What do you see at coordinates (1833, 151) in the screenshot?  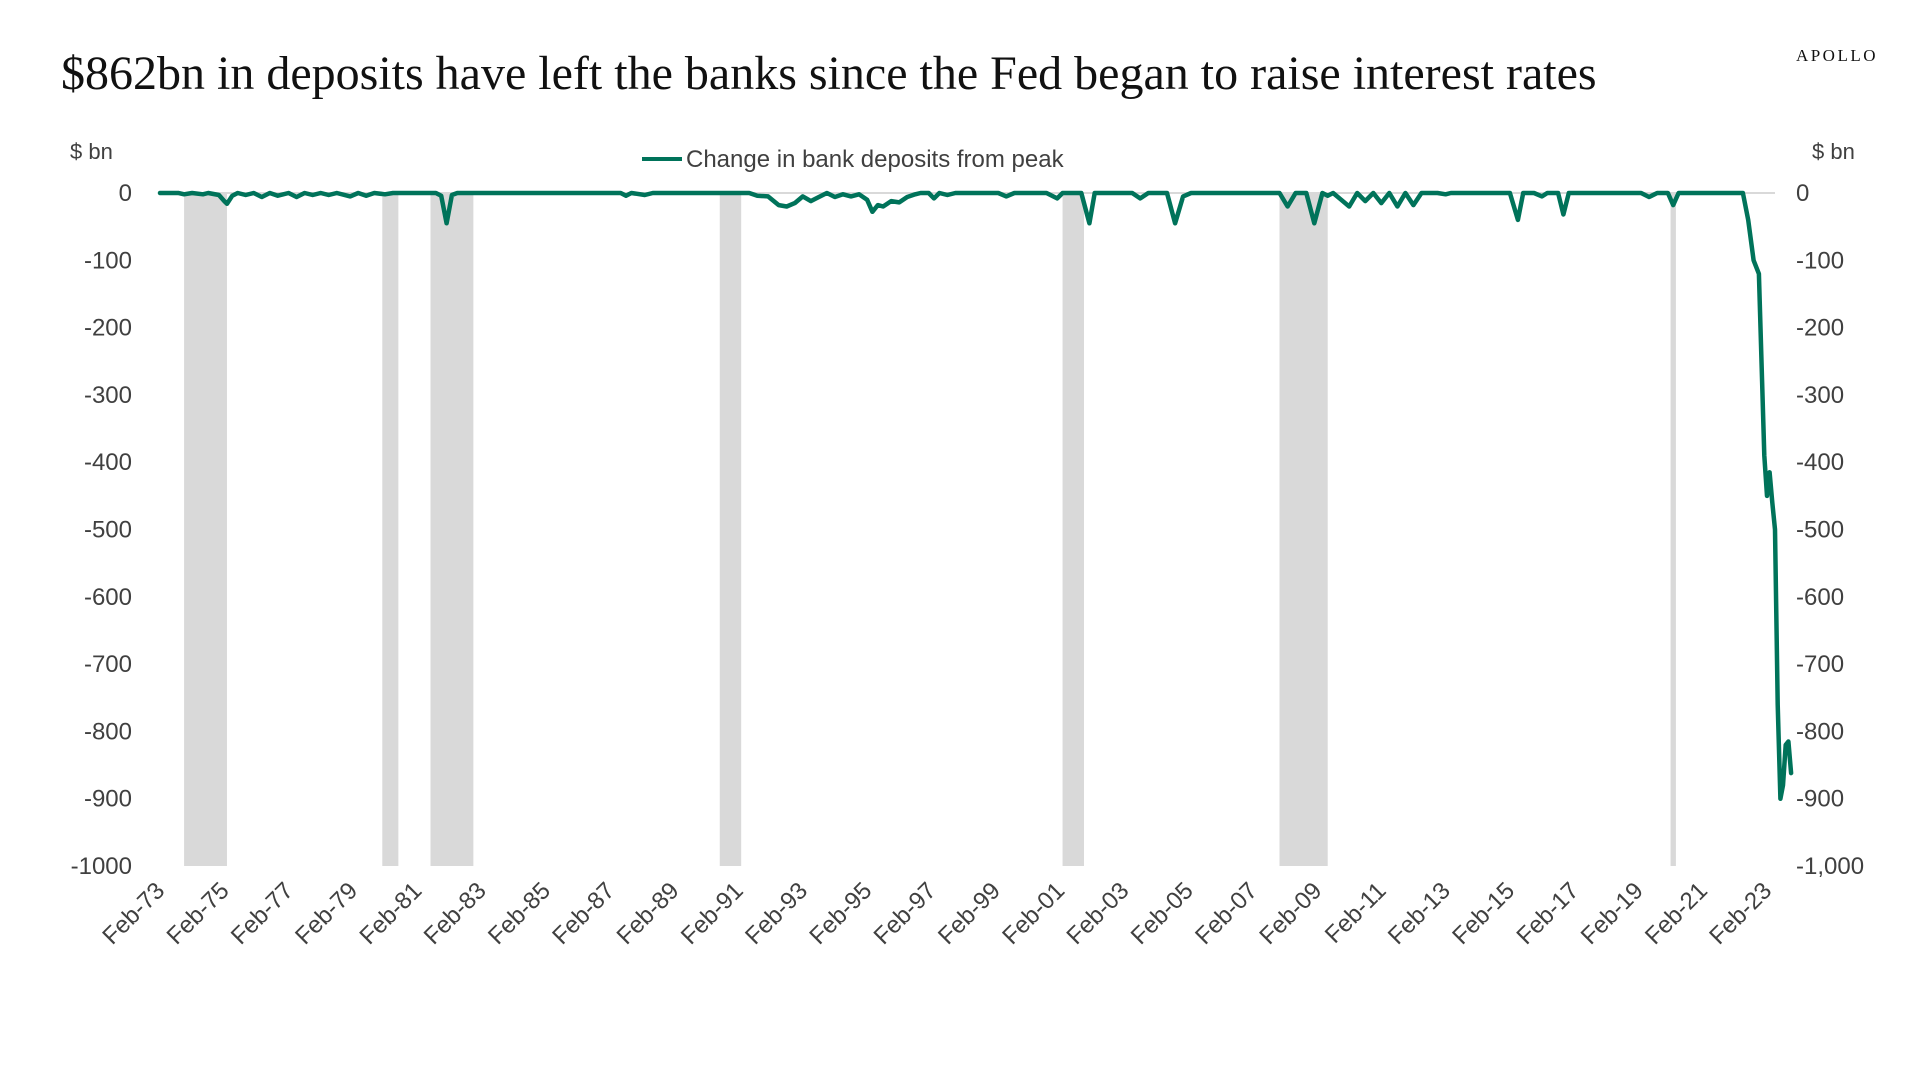 I see `right-y-axis-label: $ bn` at bounding box center [1833, 151].